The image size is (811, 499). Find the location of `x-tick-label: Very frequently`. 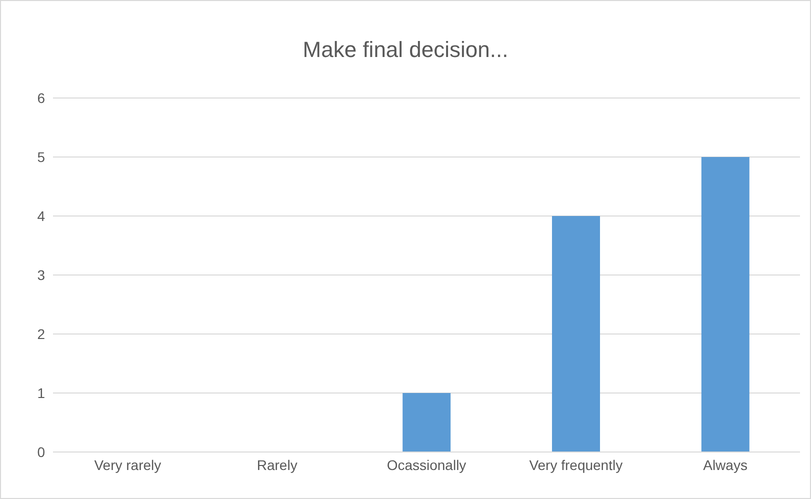

x-tick-label: Very frequently is located at coordinates (576, 464).